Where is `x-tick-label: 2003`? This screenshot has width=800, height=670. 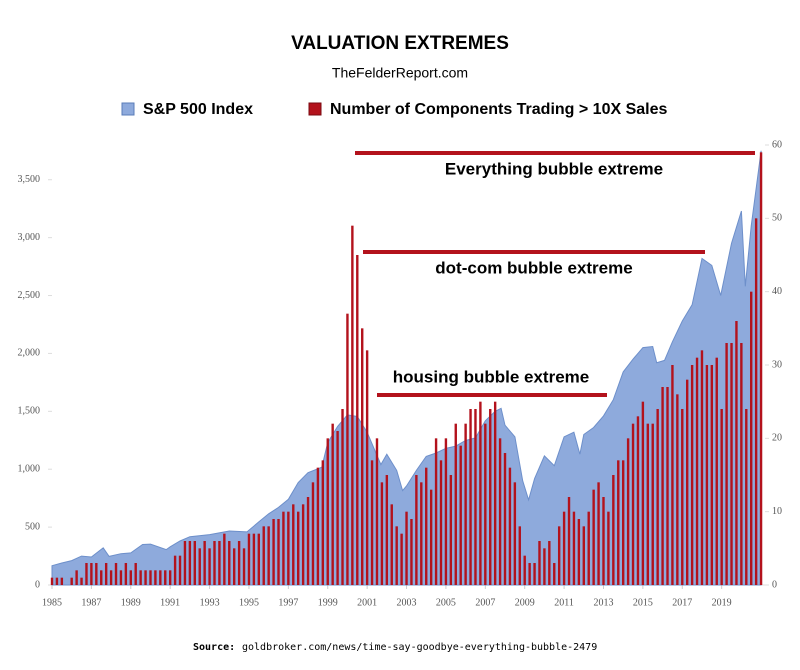 x-tick-label: 2003 is located at coordinates (407, 602).